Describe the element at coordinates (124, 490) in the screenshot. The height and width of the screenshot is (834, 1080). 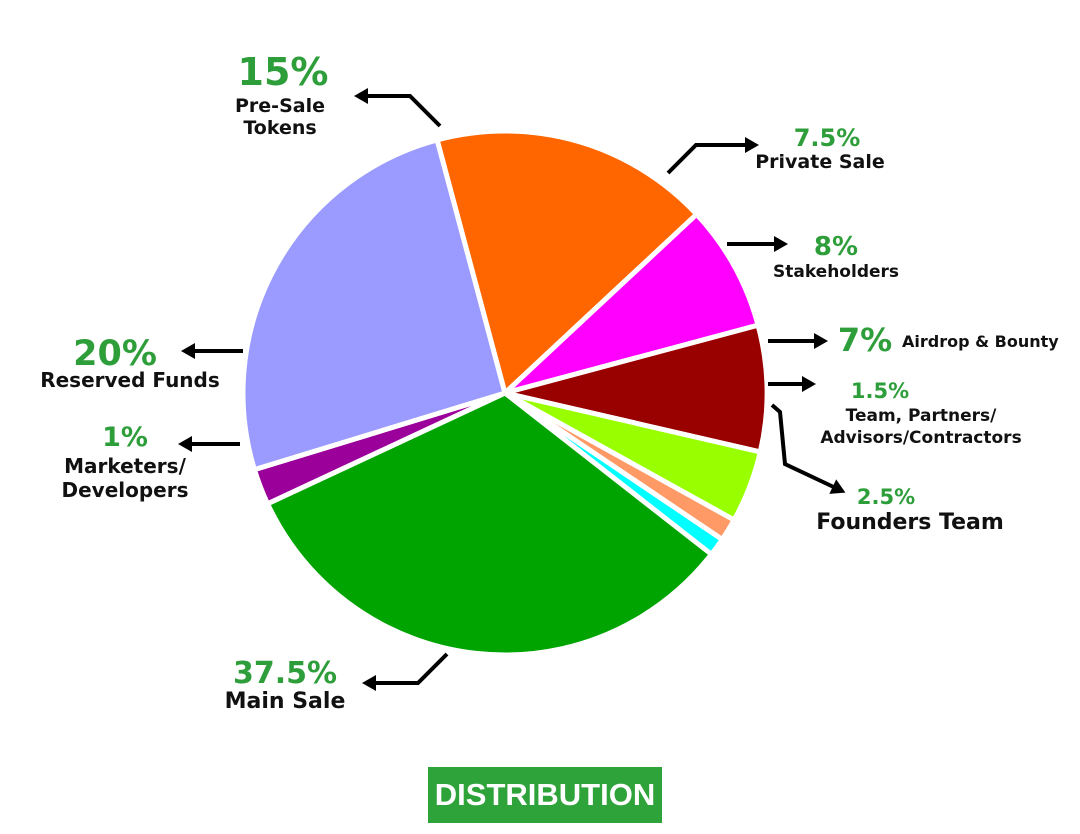
I see `slice-label-1-line-1: Developers` at that location.